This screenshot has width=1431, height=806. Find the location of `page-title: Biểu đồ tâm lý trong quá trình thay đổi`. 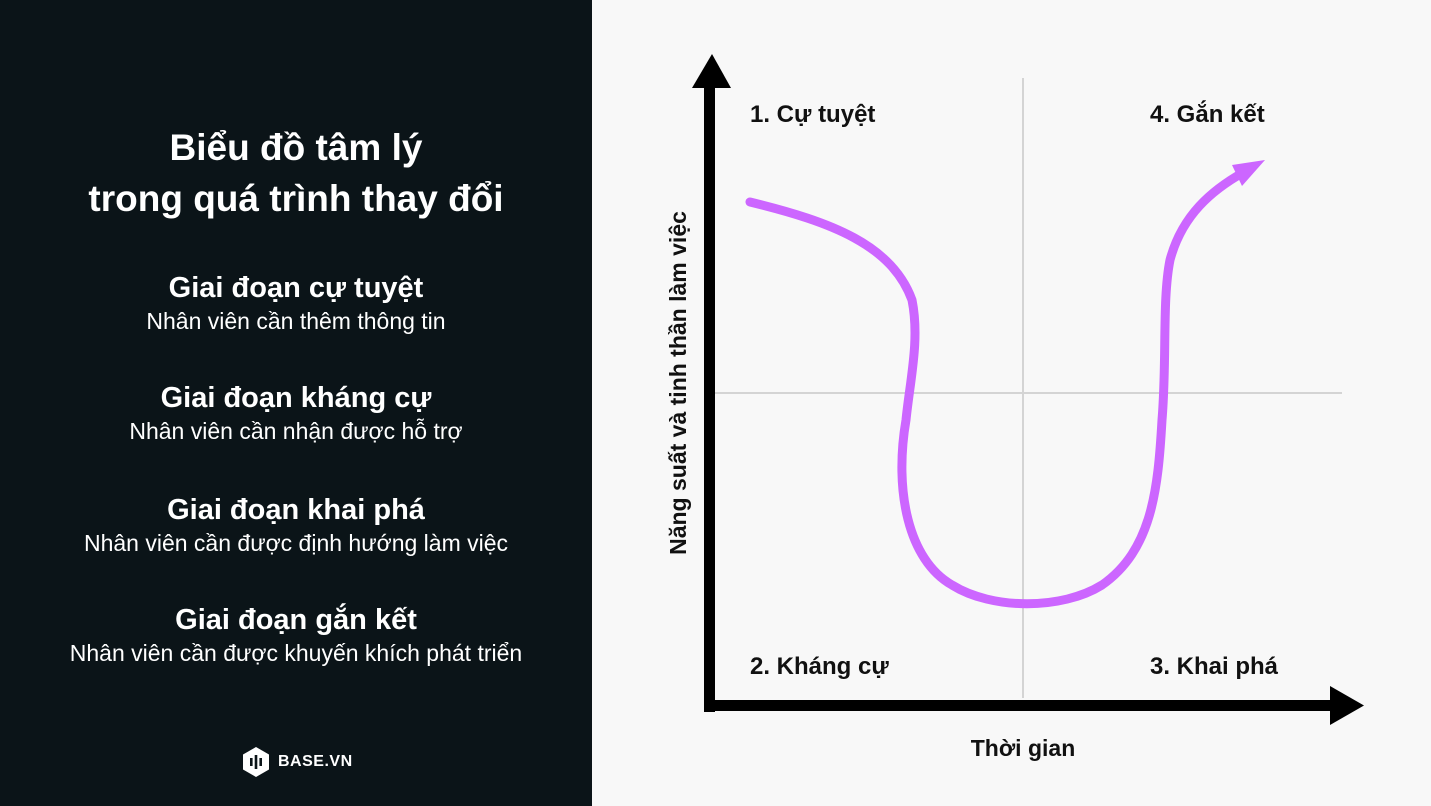

page-title: Biểu đồ tâm lý trong quá trình thay đổi is located at coordinates (296, 173).